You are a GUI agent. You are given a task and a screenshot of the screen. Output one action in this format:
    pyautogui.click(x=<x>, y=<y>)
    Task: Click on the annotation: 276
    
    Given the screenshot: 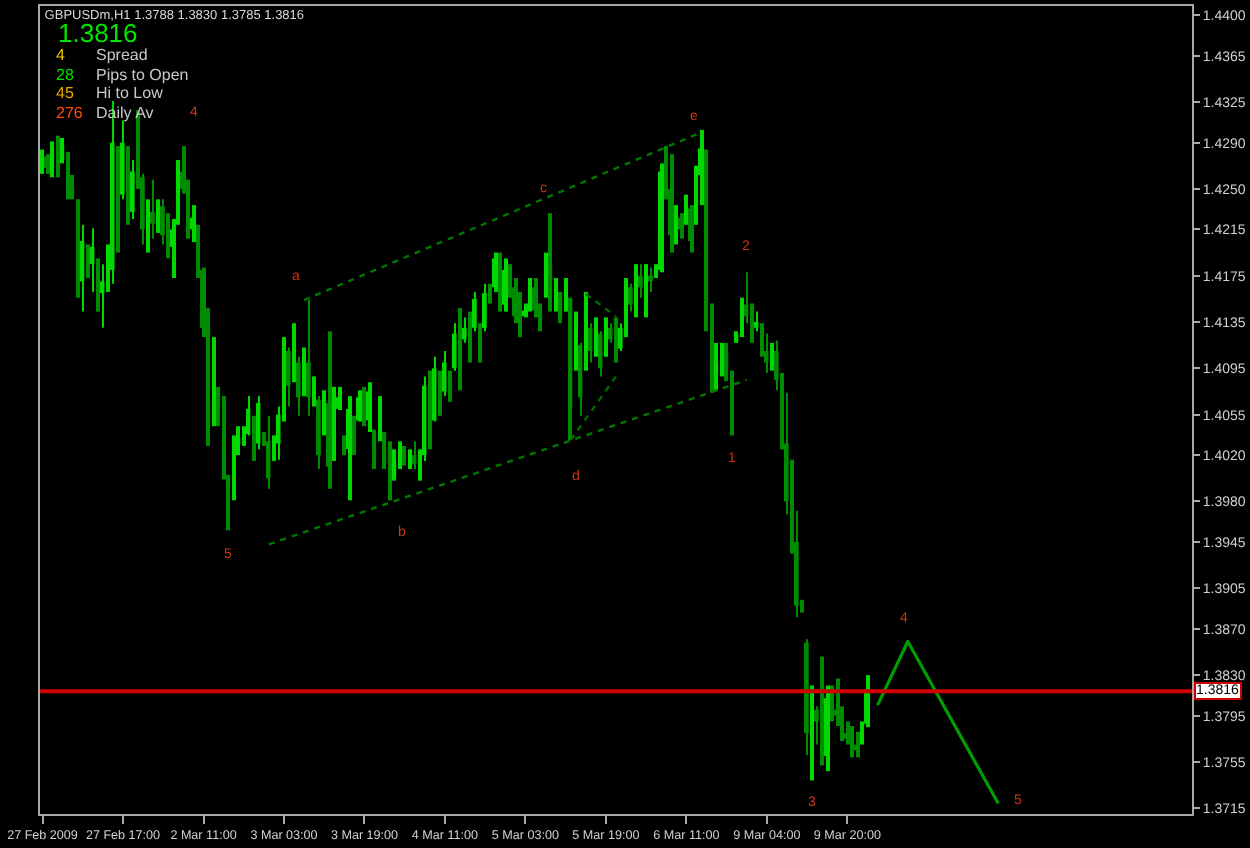 What is the action you would take?
    pyautogui.click(x=70, y=113)
    